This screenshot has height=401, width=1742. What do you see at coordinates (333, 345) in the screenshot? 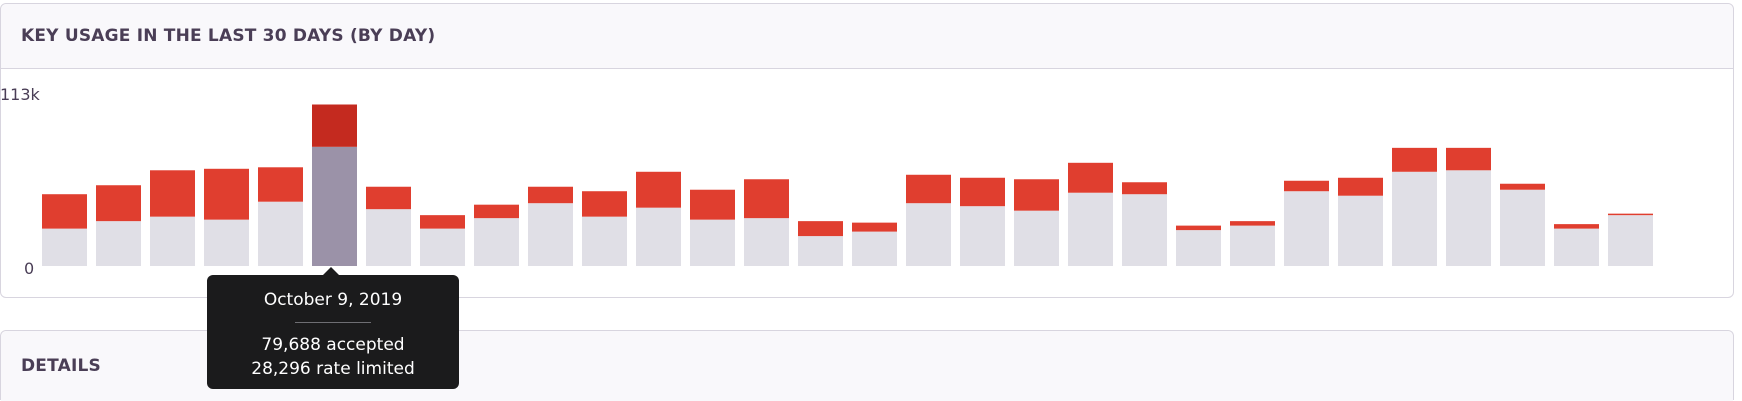
I see `tooltip-accepted: 79,688 accepted` at bounding box center [333, 345].